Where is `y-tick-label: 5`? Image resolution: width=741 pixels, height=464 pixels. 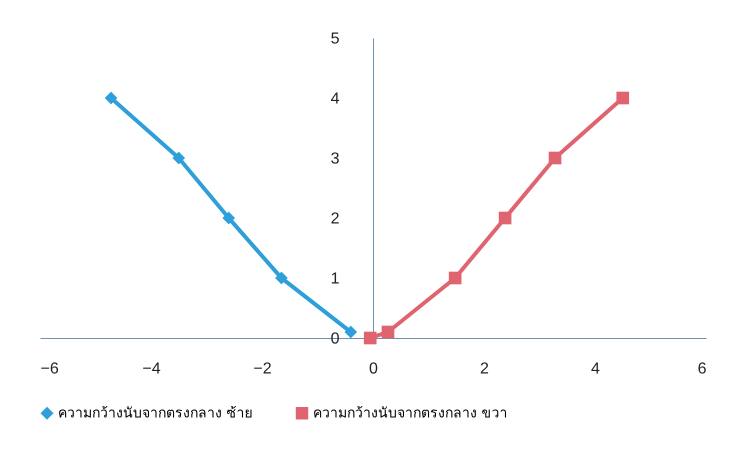
y-tick-label: 5 is located at coordinates (335, 39).